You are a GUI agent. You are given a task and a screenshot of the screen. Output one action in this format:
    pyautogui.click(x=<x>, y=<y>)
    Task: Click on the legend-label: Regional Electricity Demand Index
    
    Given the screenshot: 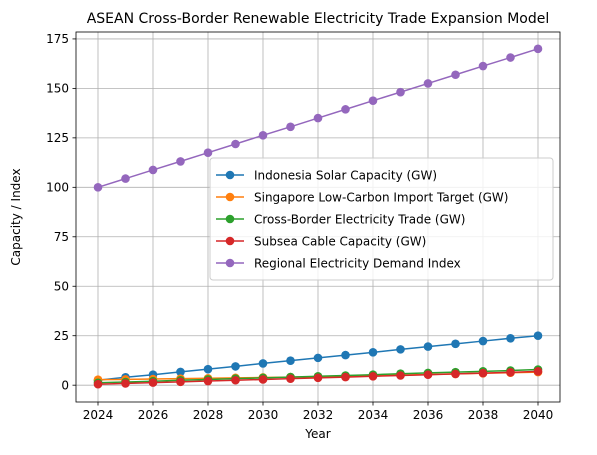 What is the action you would take?
    pyautogui.click(x=357, y=263)
    